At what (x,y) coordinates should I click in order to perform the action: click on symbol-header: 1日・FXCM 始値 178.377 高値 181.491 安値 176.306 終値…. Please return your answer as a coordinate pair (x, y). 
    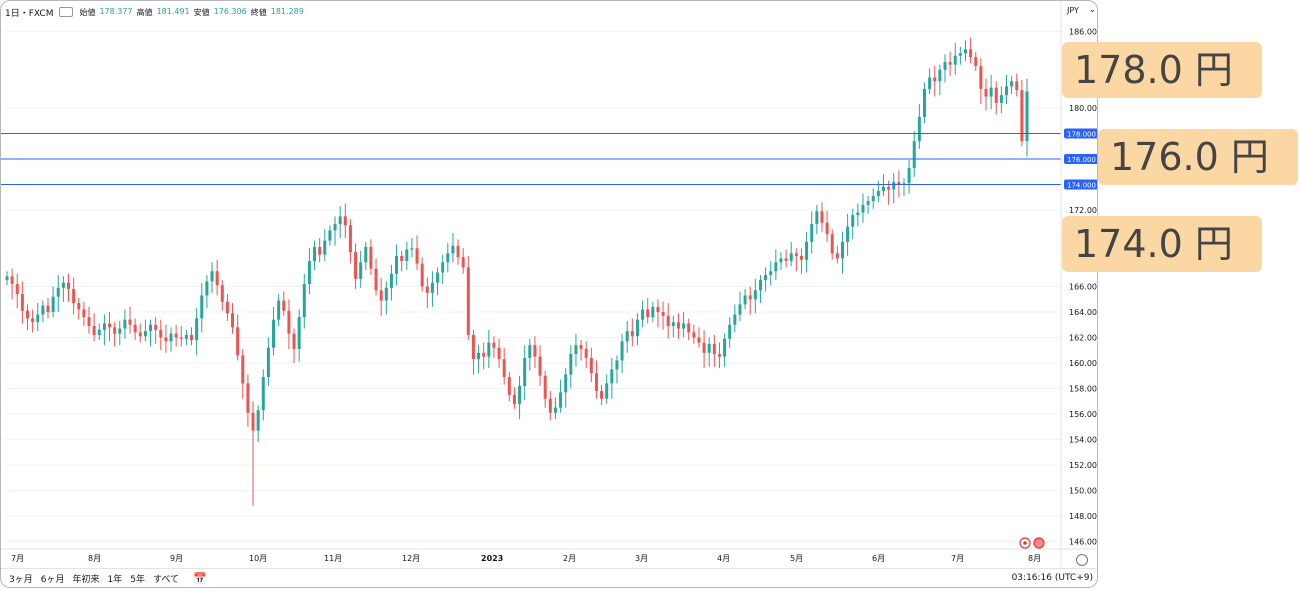
    Looking at the image, I should click on (154, 12).